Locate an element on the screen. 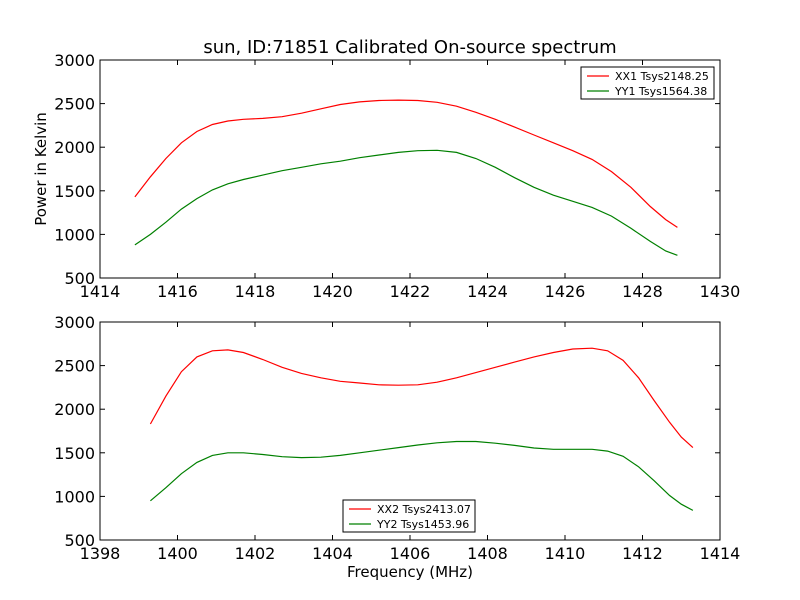 This screenshot has width=800, height=600. legend-label: YY2 Tsys1453.96 is located at coordinates (422, 524).